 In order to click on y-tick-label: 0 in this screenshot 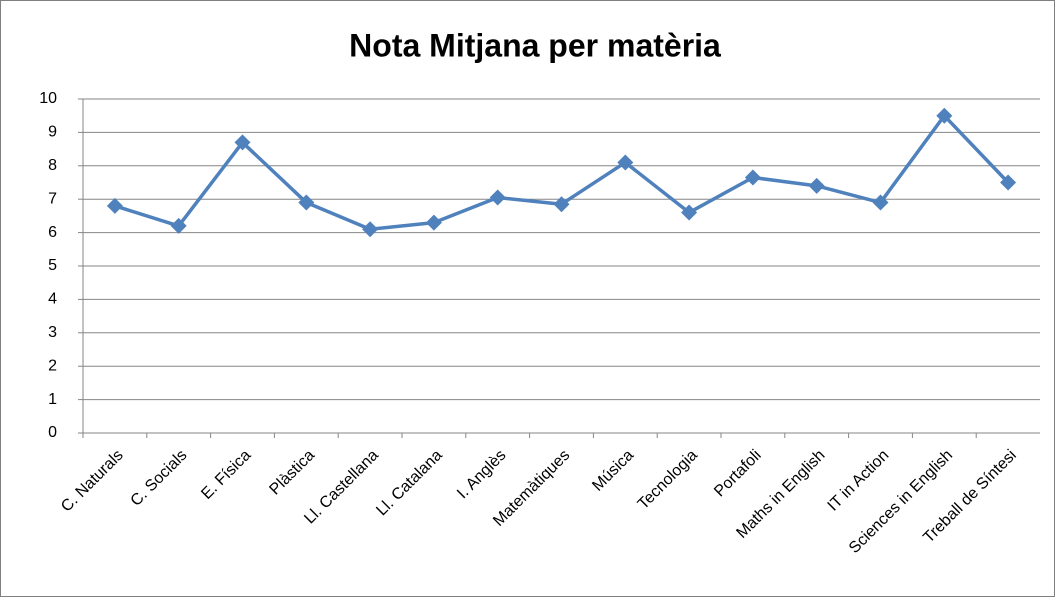, I will do `click(52, 432)`.